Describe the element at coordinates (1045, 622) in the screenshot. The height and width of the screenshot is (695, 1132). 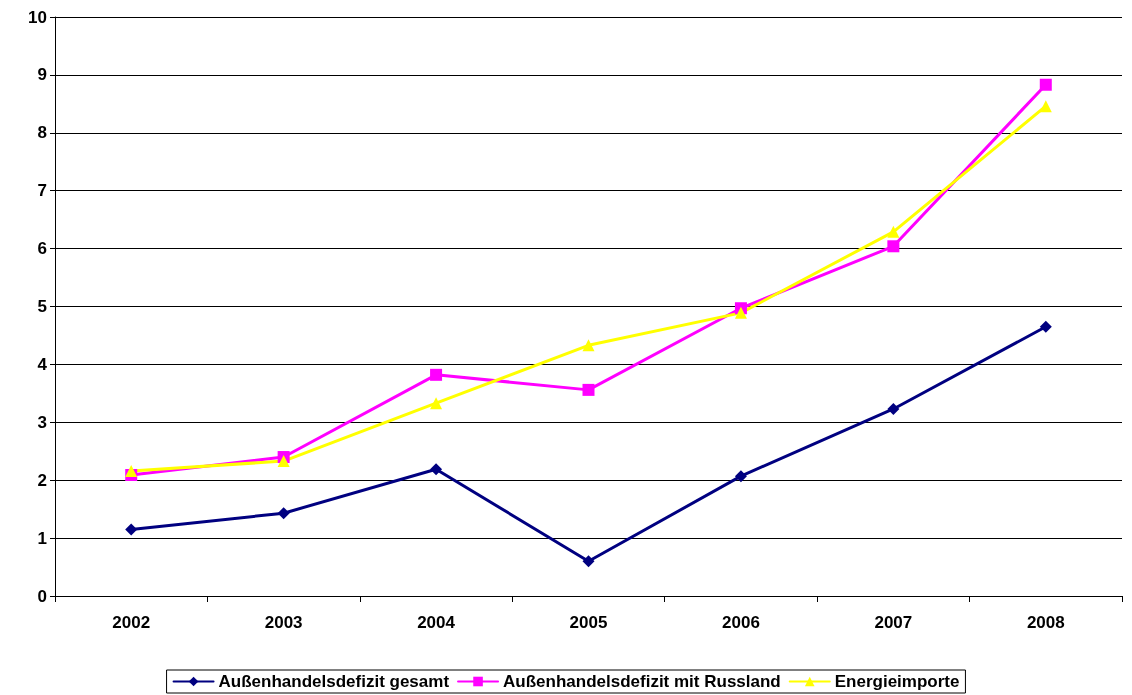
I see `x-tick-label: 2008` at that location.